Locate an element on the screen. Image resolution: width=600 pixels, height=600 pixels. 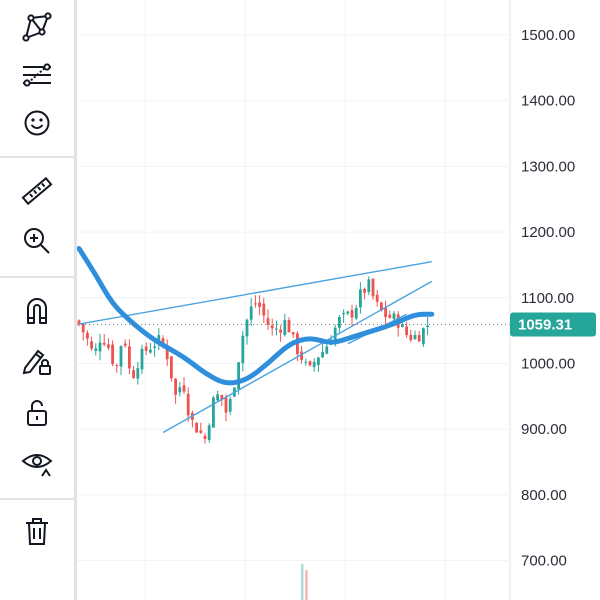
current-price-badge: 1059.31 is located at coordinates (553, 324).